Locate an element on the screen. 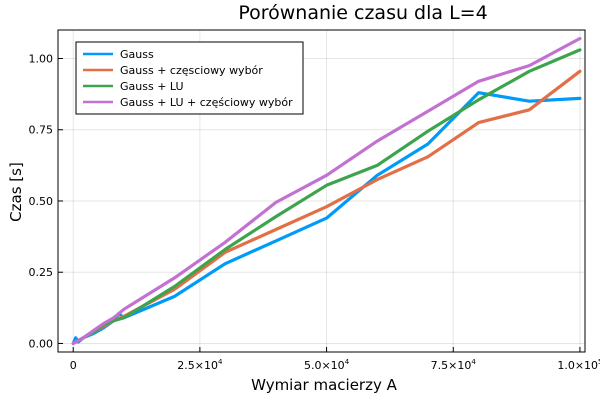  x-tick-label: 7.5×10⁴ is located at coordinates (454, 365).